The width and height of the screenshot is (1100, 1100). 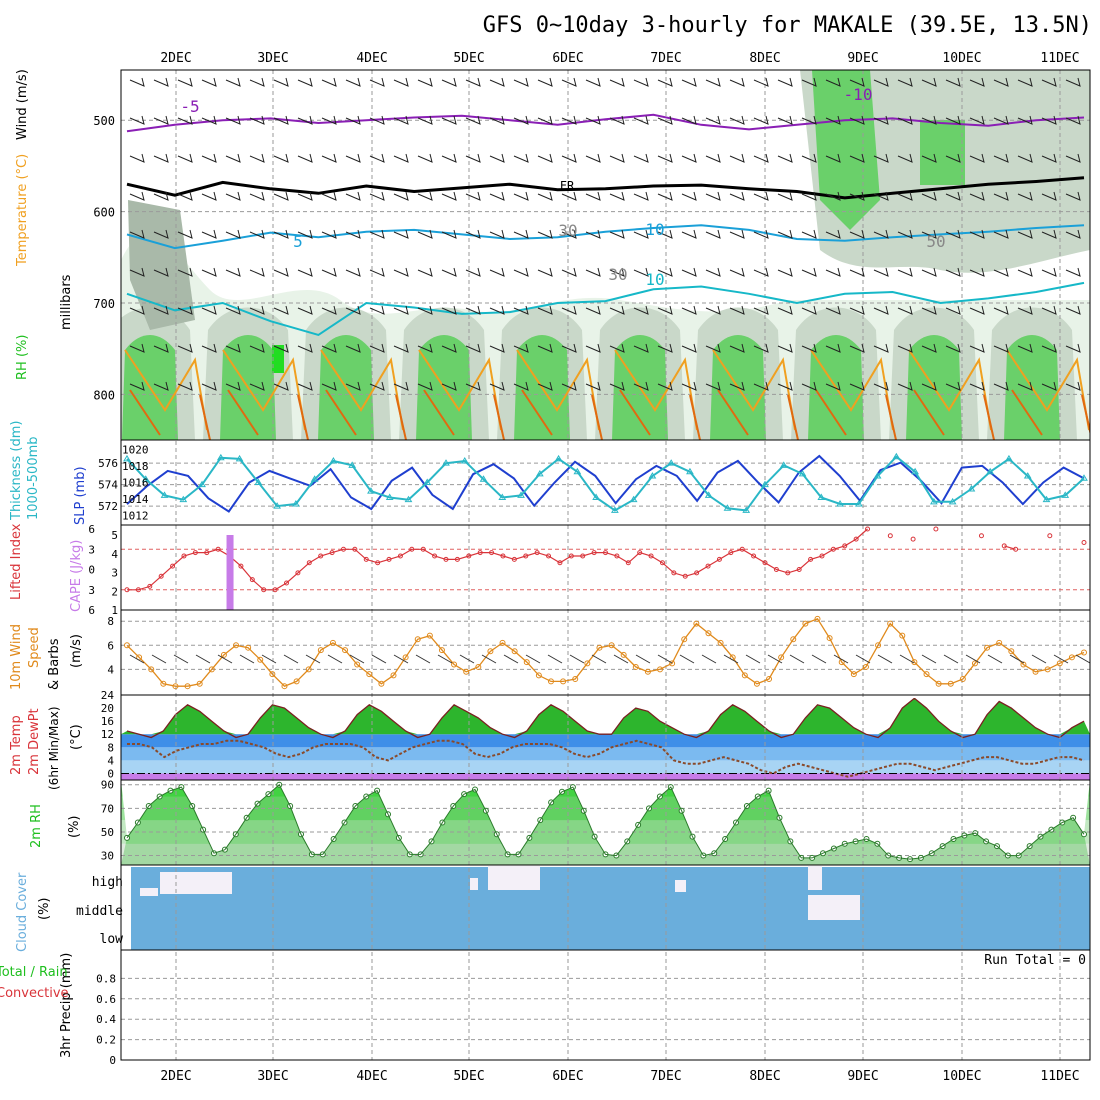 What do you see at coordinates (107, 721) in the screenshot?
I see `temperature-tick-label: 16` at bounding box center [107, 721].